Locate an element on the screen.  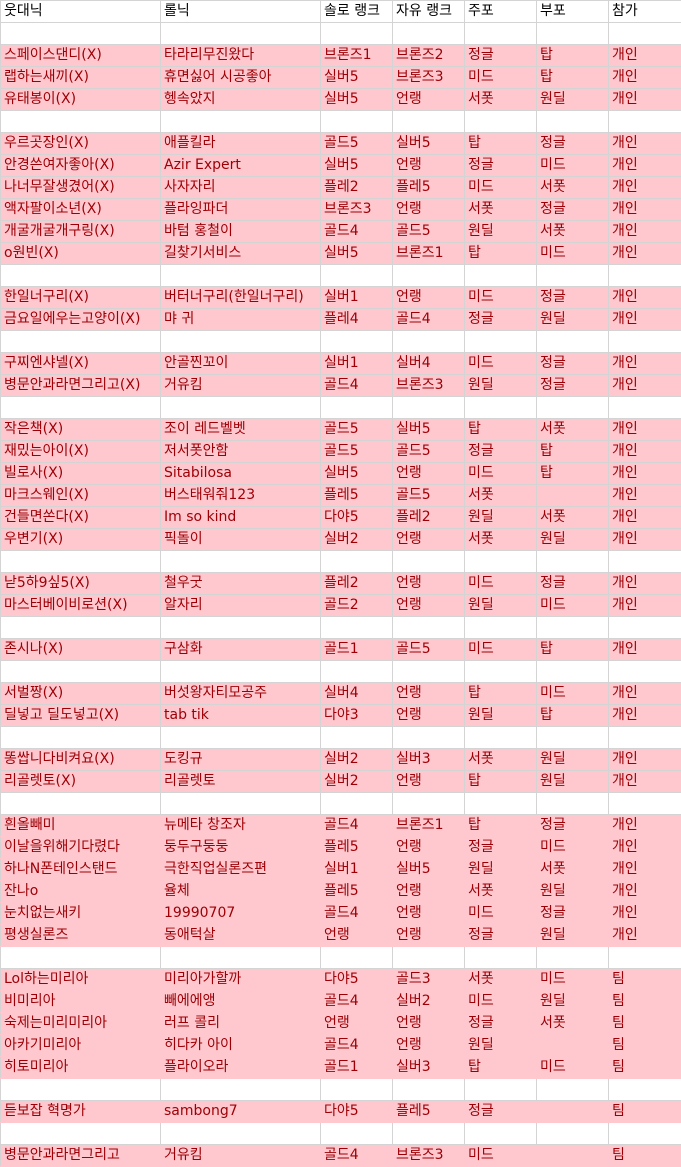
cell-solo-rank: 플레5 is located at coordinates (356, 891).